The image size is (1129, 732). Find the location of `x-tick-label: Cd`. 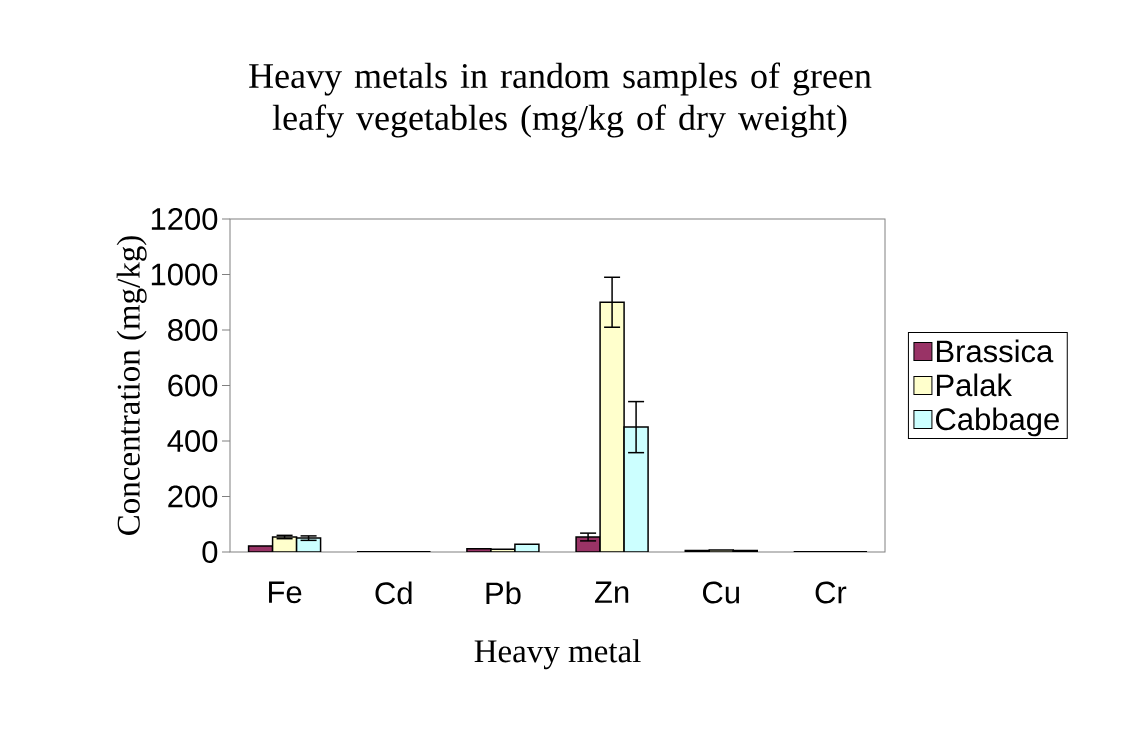

x-tick-label: Cd is located at coordinates (393, 593).